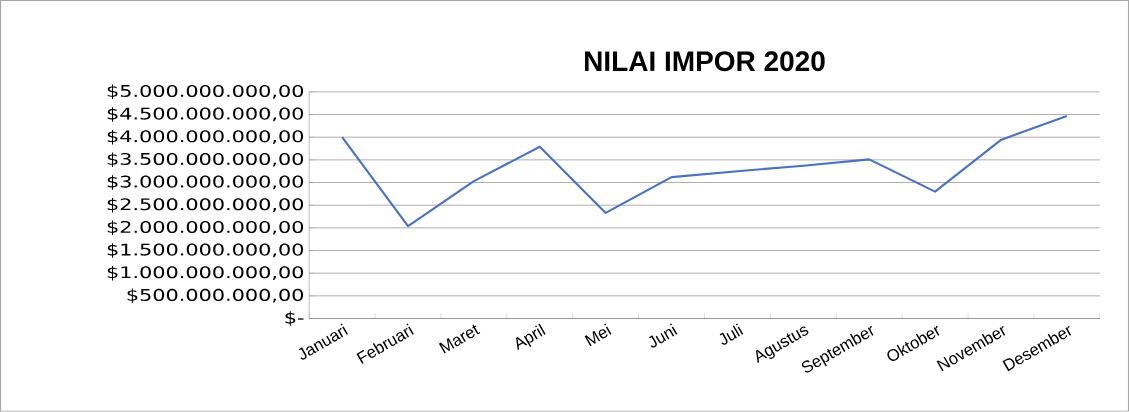  What do you see at coordinates (215, 296) in the screenshot?
I see `y-tick-label: $500.000.000,00` at bounding box center [215, 296].